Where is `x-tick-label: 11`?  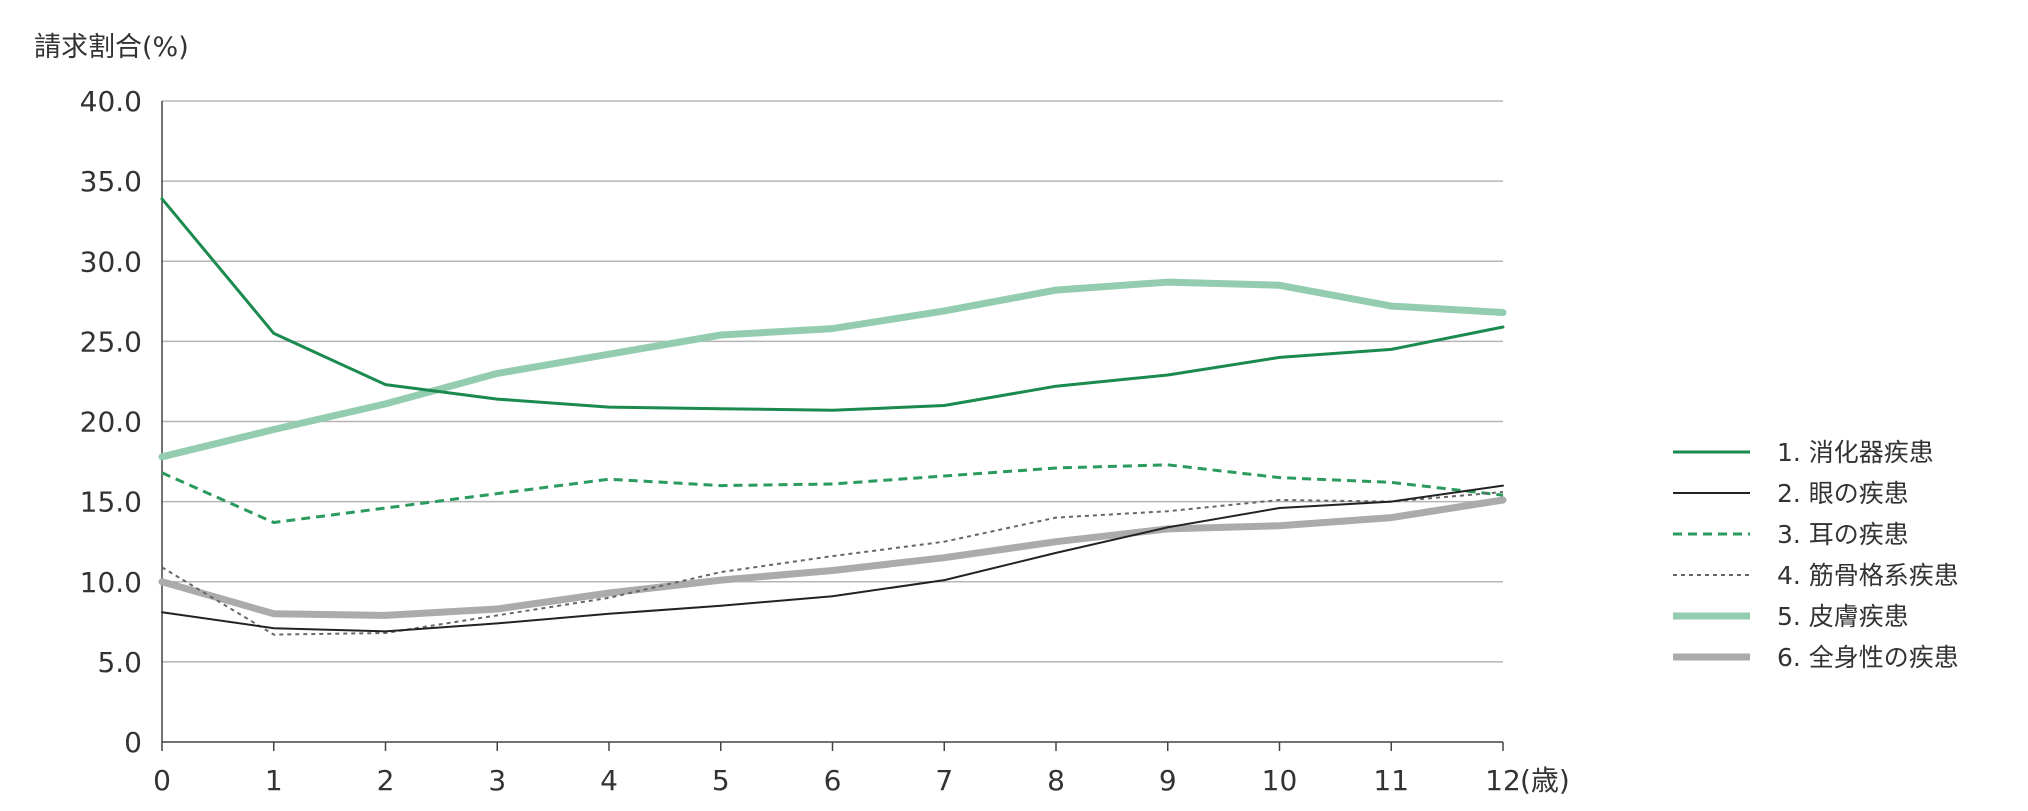 x-tick-label: 11 is located at coordinates (1391, 780).